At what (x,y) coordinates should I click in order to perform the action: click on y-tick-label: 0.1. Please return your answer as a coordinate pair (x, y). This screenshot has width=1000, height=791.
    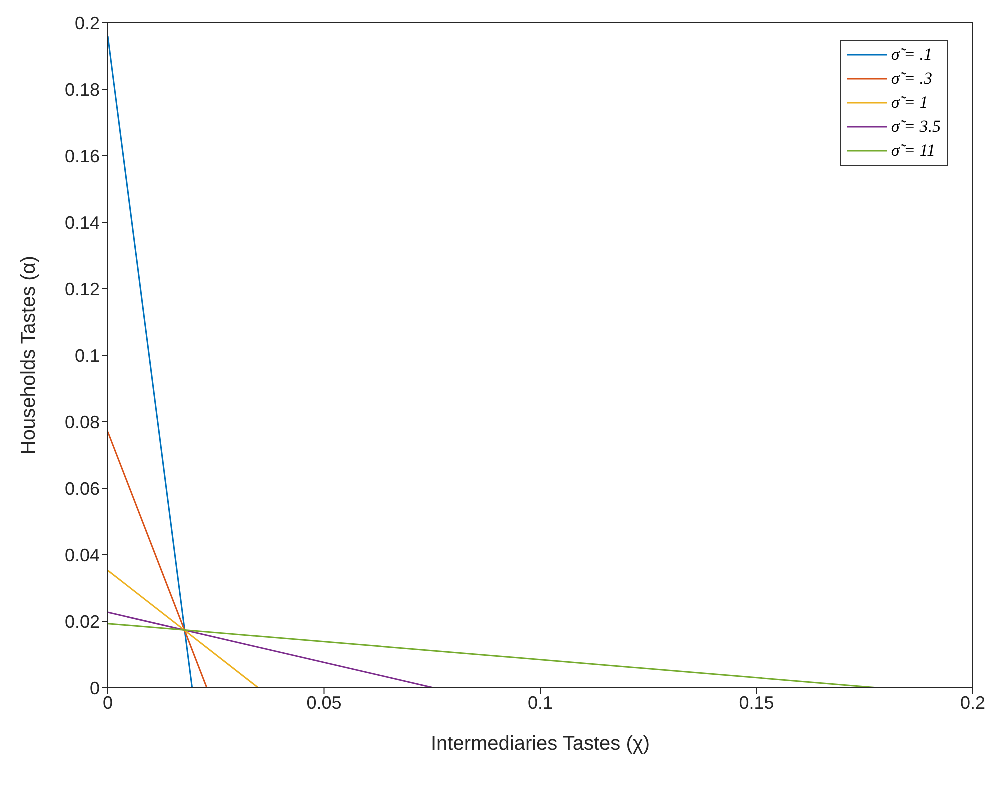
    Looking at the image, I should click on (87, 356).